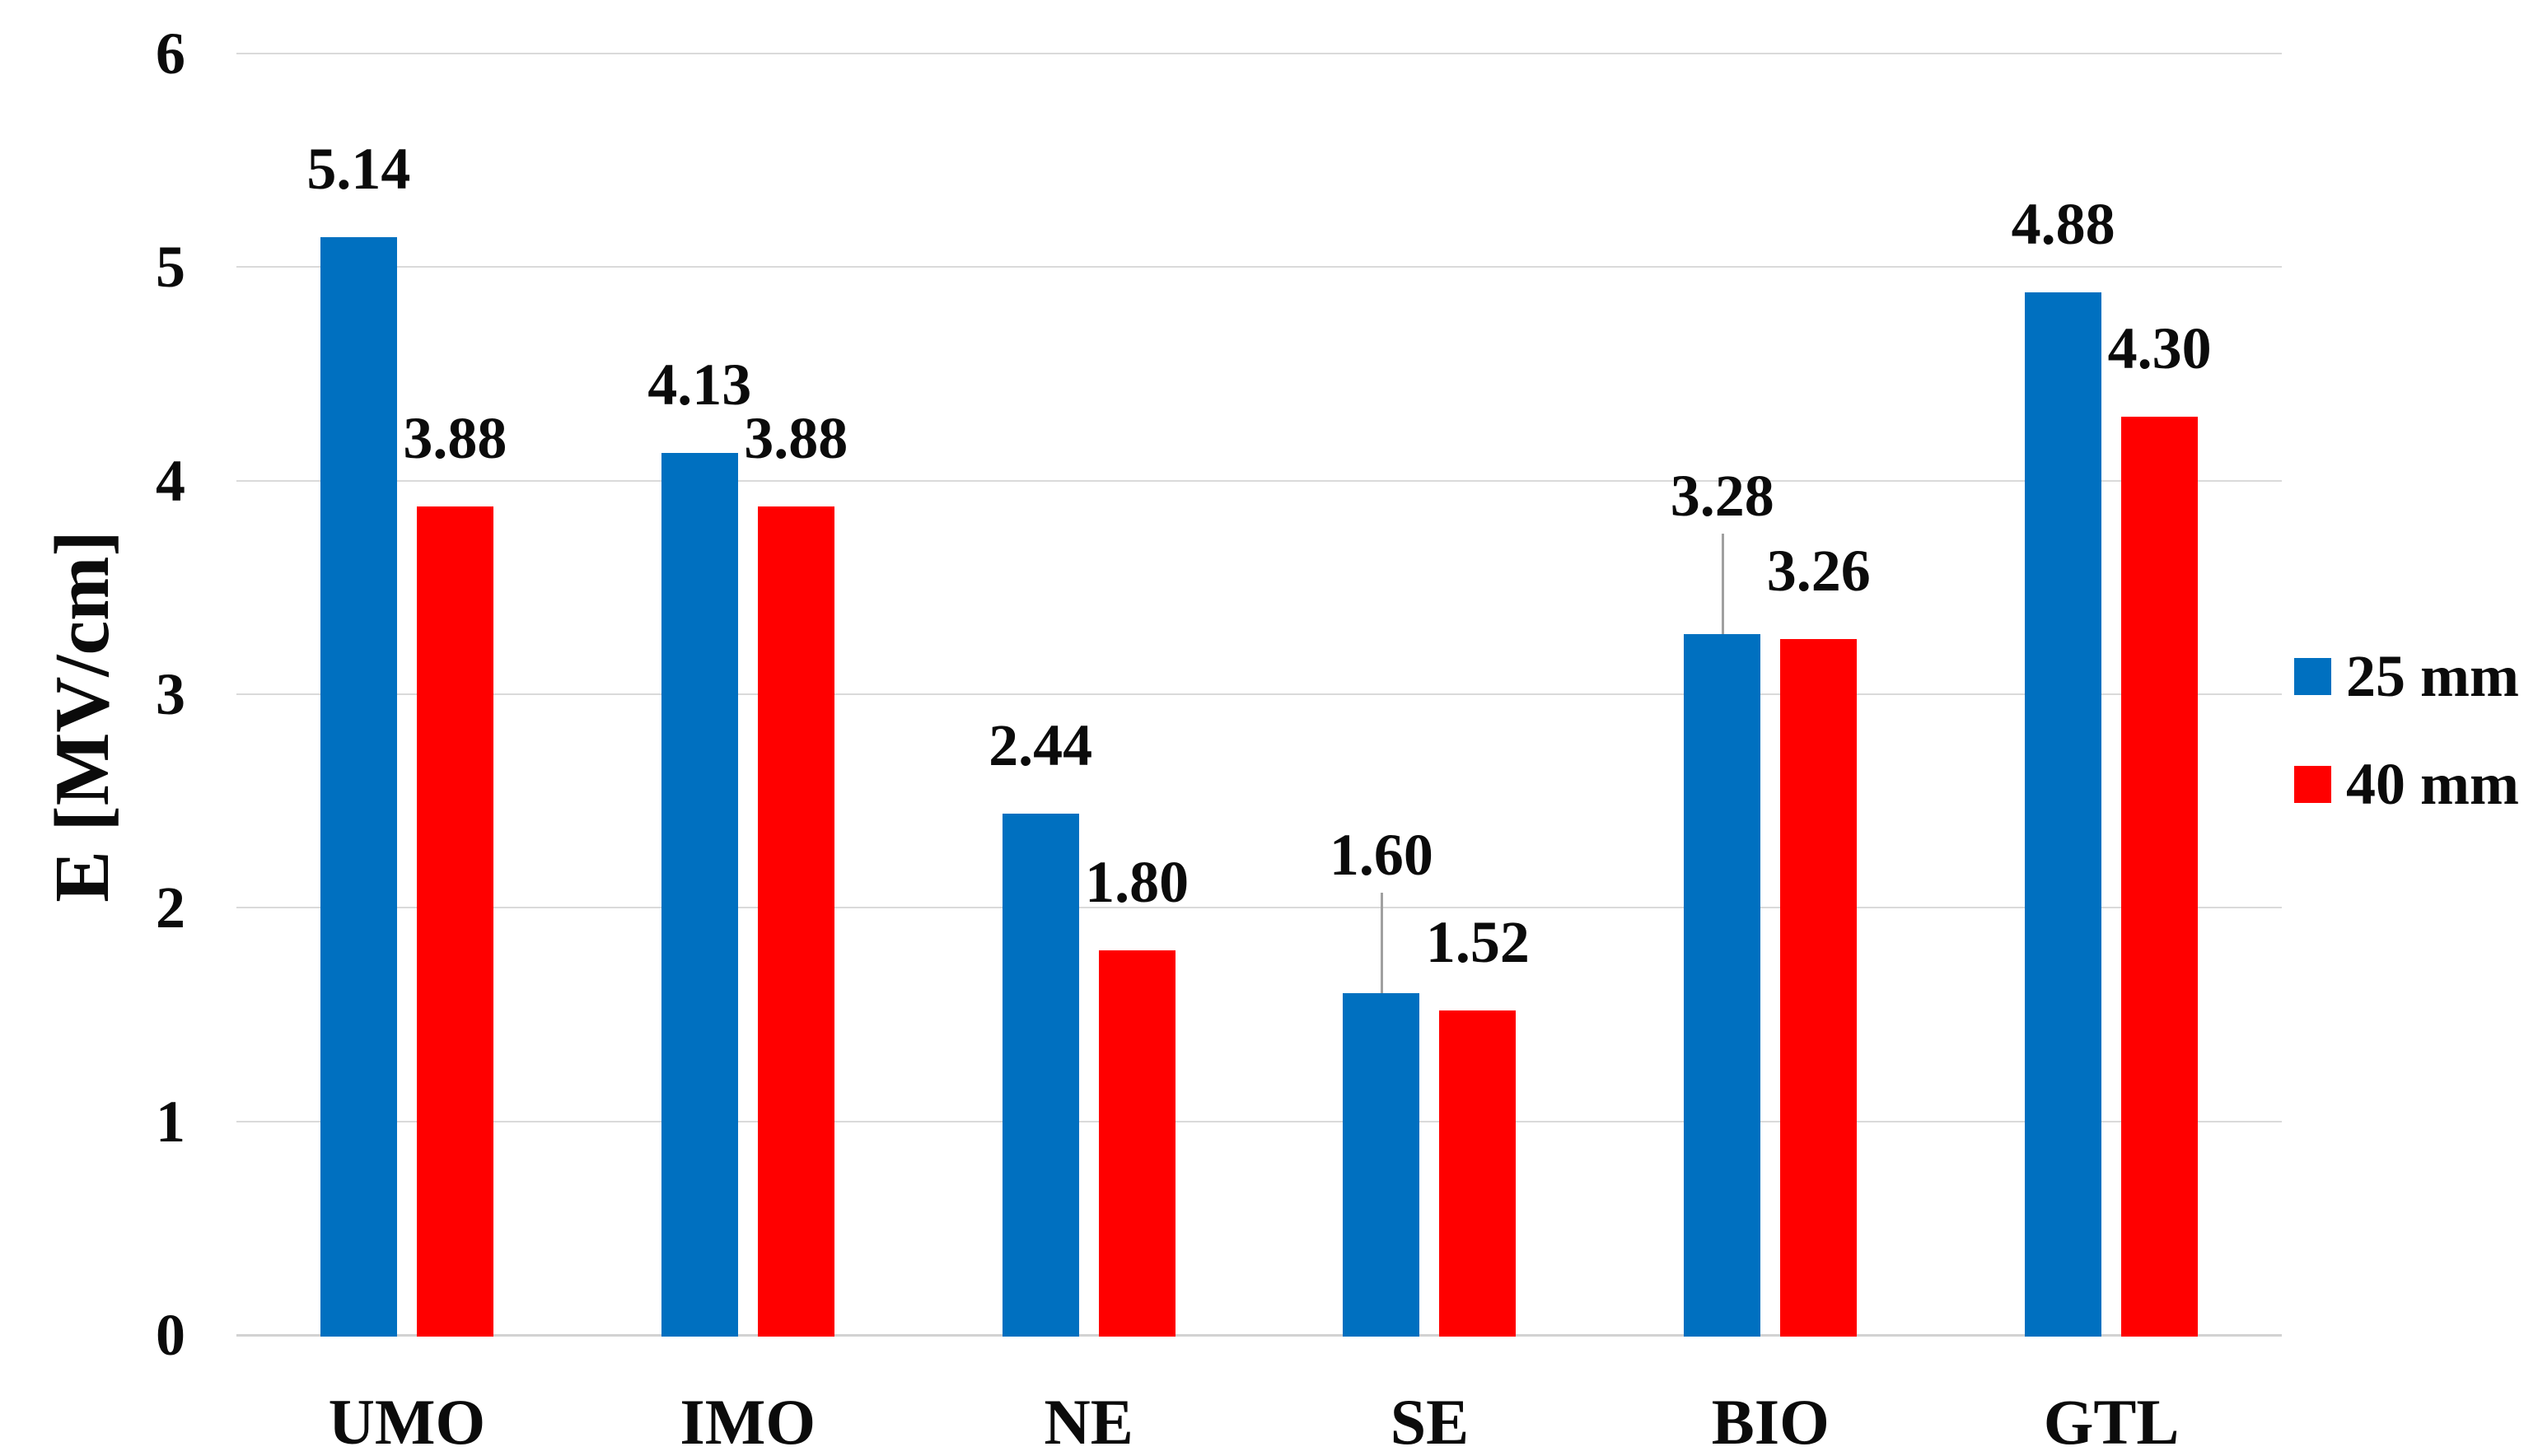  I want to click on category-label-GTL: GTL, so click(2111, 1421).